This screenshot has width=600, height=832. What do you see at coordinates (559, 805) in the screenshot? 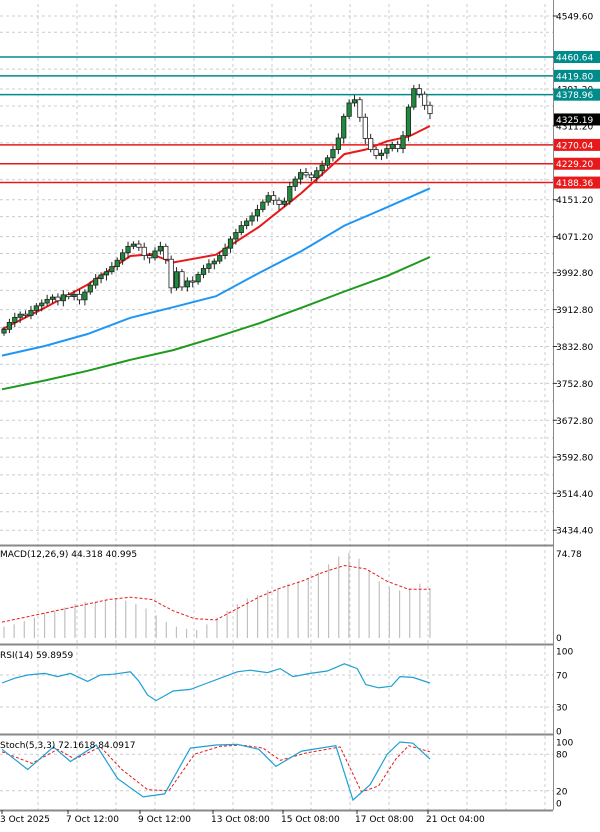
I see `stoch-tick-label: 0` at bounding box center [559, 805].